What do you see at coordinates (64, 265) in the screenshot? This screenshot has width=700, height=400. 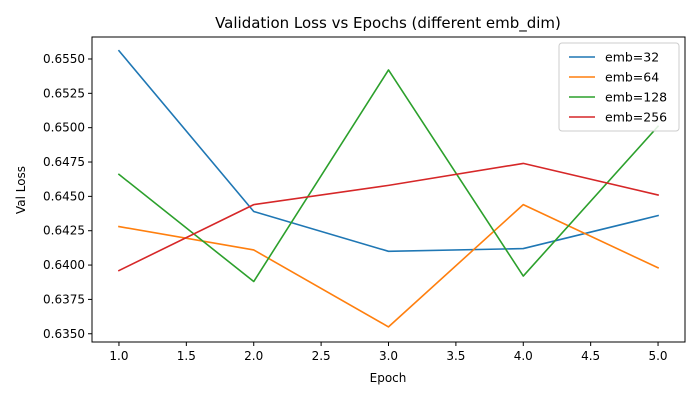 I see `y-tick-label: 0.6400` at bounding box center [64, 265].